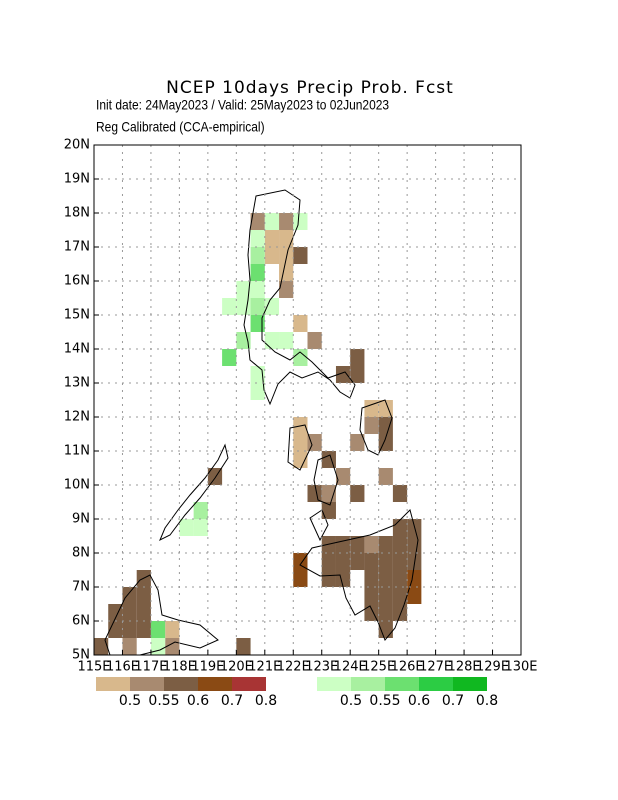 The image size is (618, 800). Describe the element at coordinates (350, 667) in the screenshot. I see `x-tick-label: 124E` at that location.